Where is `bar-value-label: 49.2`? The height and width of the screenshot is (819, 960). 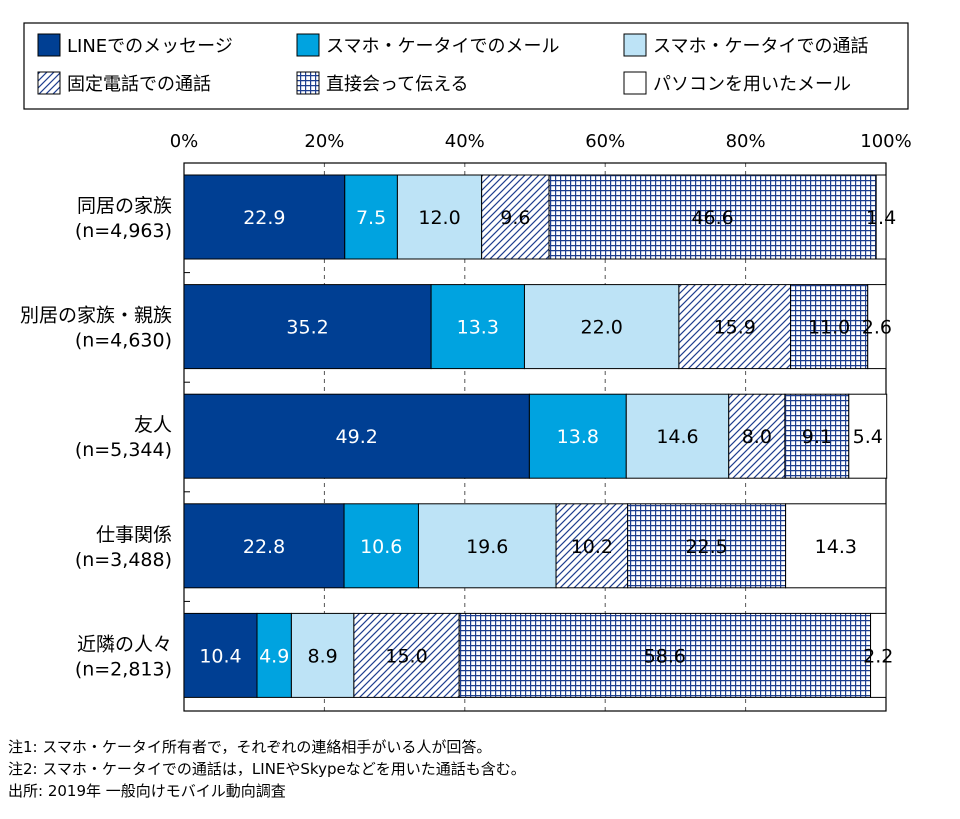 bar-value-label: 49.2 is located at coordinates (357, 437).